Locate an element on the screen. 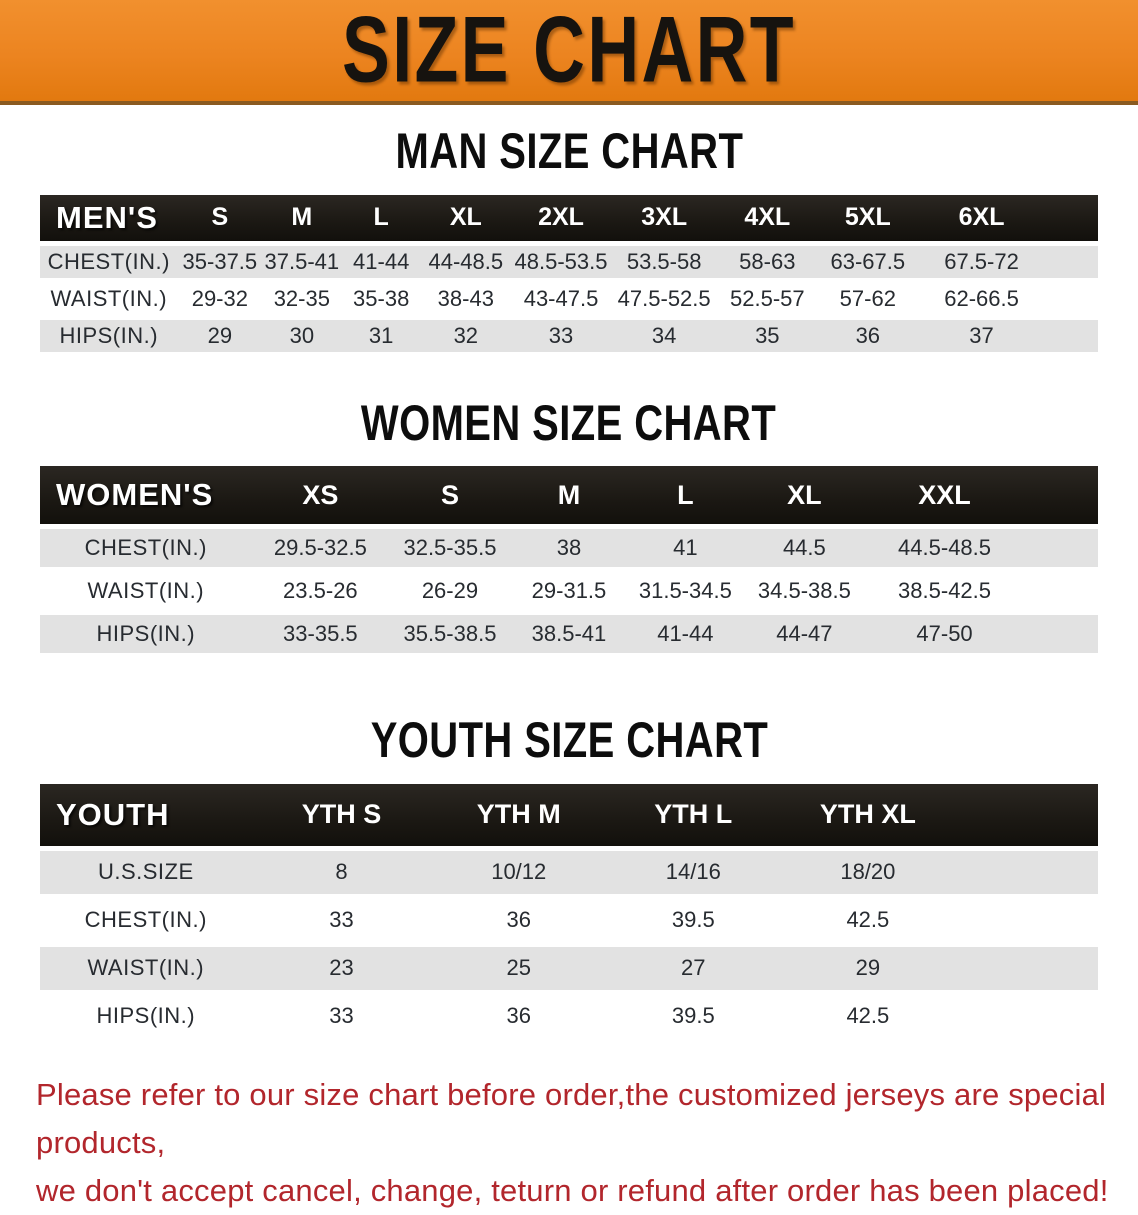  measurement-value: 23.5-26 is located at coordinates (320, 591).